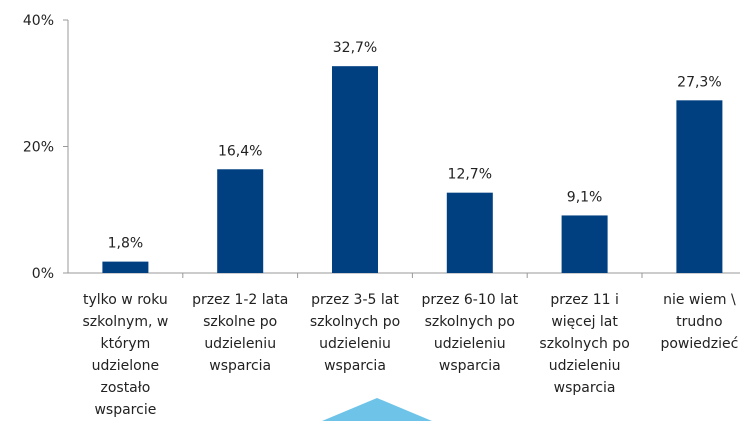 This screenshot has height=421, width=740. Describe the element at coordinates (585, 197) in the screenshot. I see `value-label: 9,1%` at that location.